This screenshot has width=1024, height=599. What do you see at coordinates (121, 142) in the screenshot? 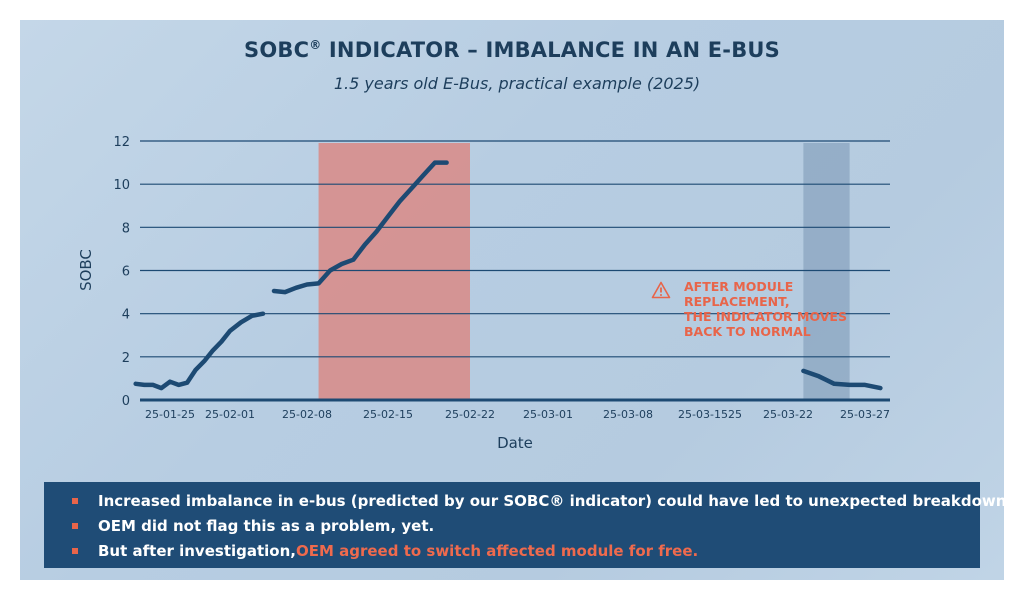
I see `y-tick-label: 12` at bounding box center [121, 142].